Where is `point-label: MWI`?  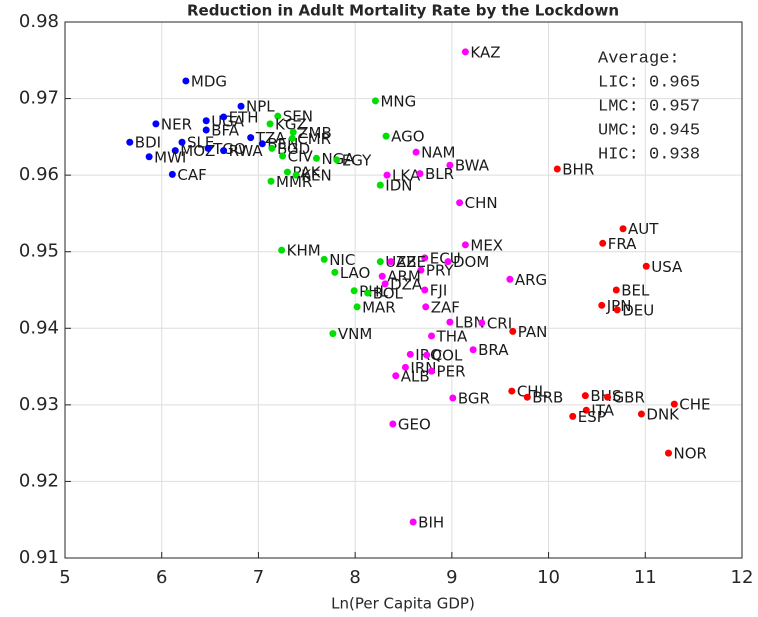 point-label: MWI is located at coordinates (170, 157).